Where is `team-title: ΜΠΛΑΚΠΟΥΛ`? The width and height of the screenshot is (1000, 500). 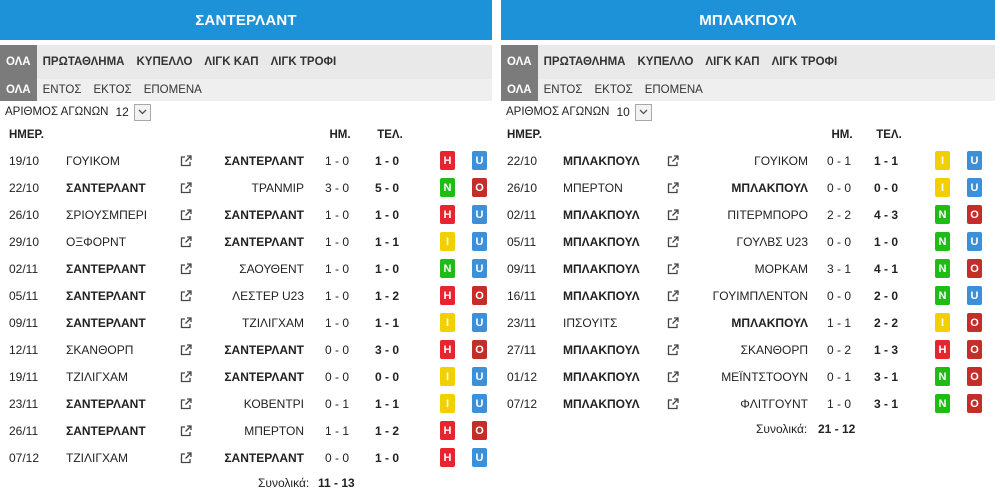 team-title: ΜΠΛΑΚΠΟΥΛ is located at coordinates (748, 20).